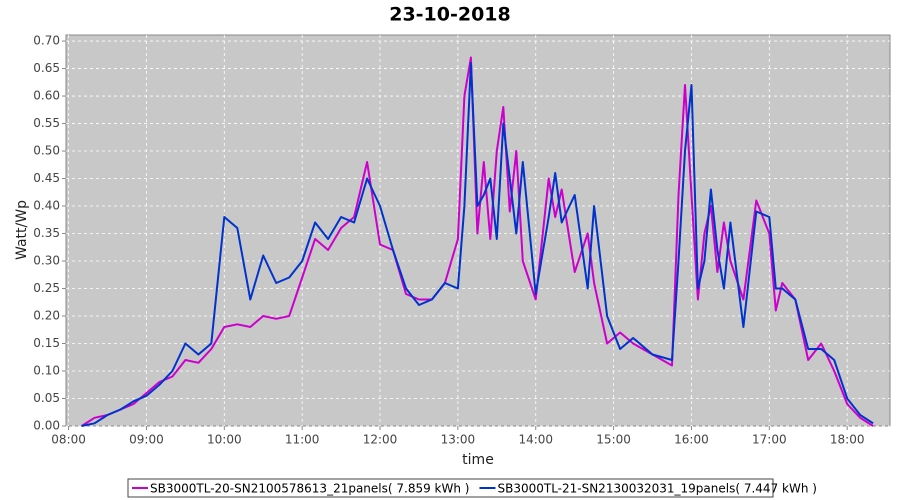  What do you see at coordinates (46, 233) in the screenshot?
I see `y-tick-label: 0.35` at bounding box center [46, 233].